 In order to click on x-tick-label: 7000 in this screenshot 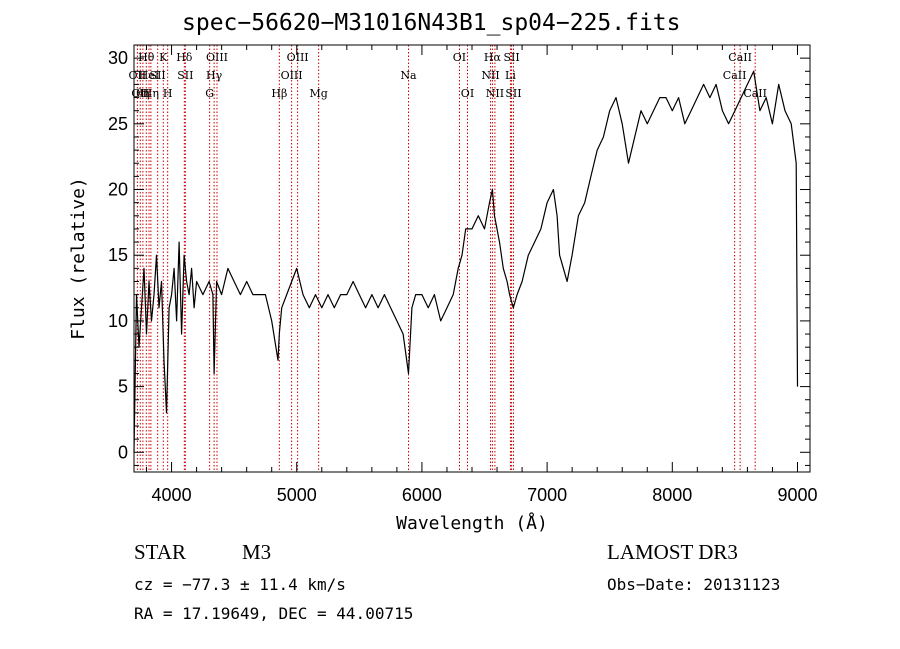, I will do `click(547, 495)`.